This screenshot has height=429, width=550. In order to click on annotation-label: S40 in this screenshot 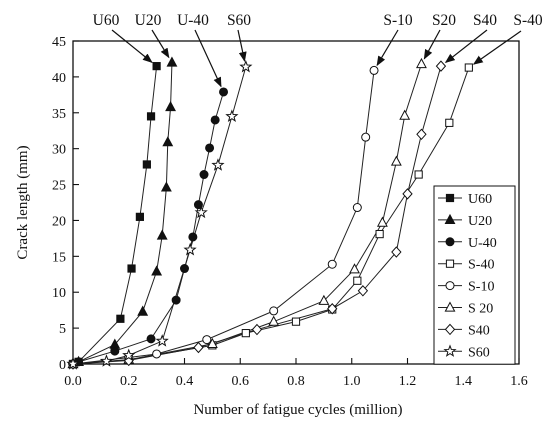, I will do `click(485, 20)`.